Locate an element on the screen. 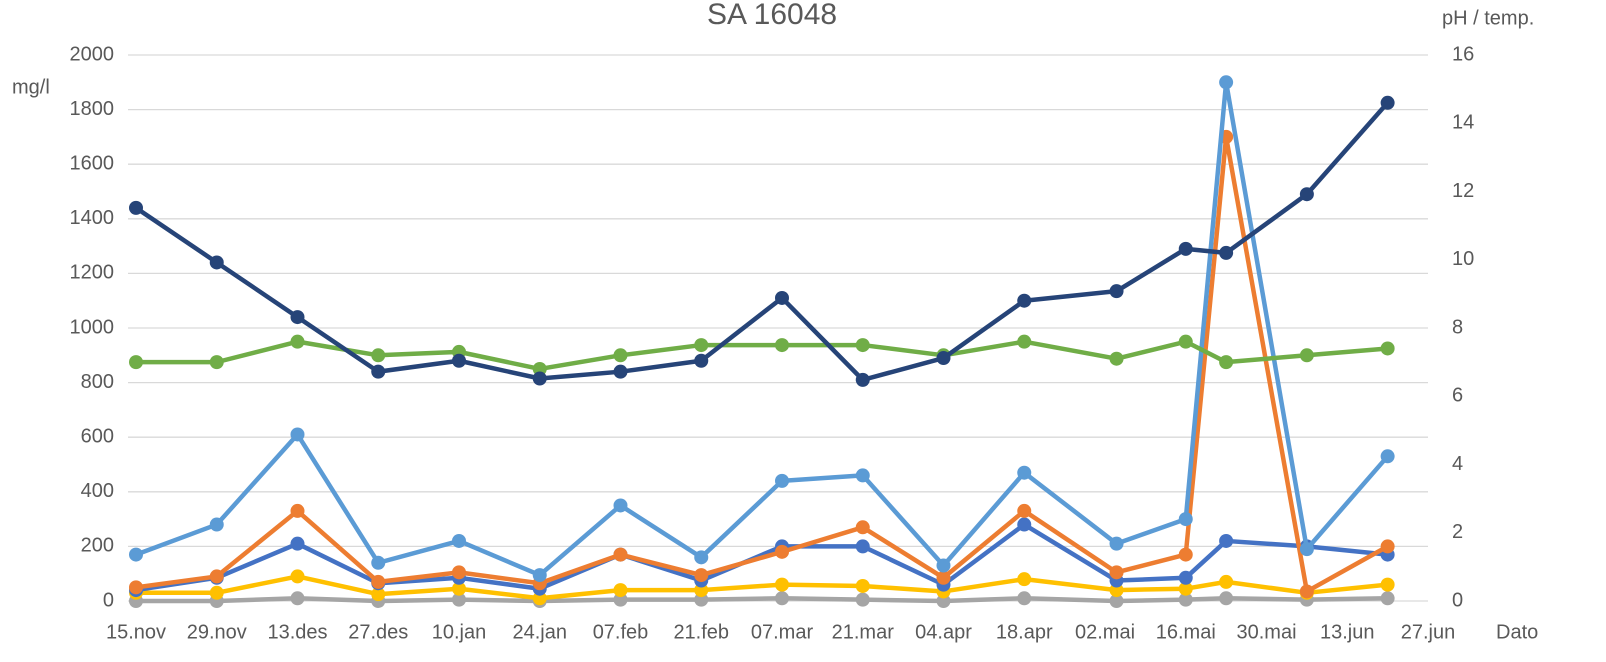  y-tick-label: 1400 is located at coordinates (92, 218).